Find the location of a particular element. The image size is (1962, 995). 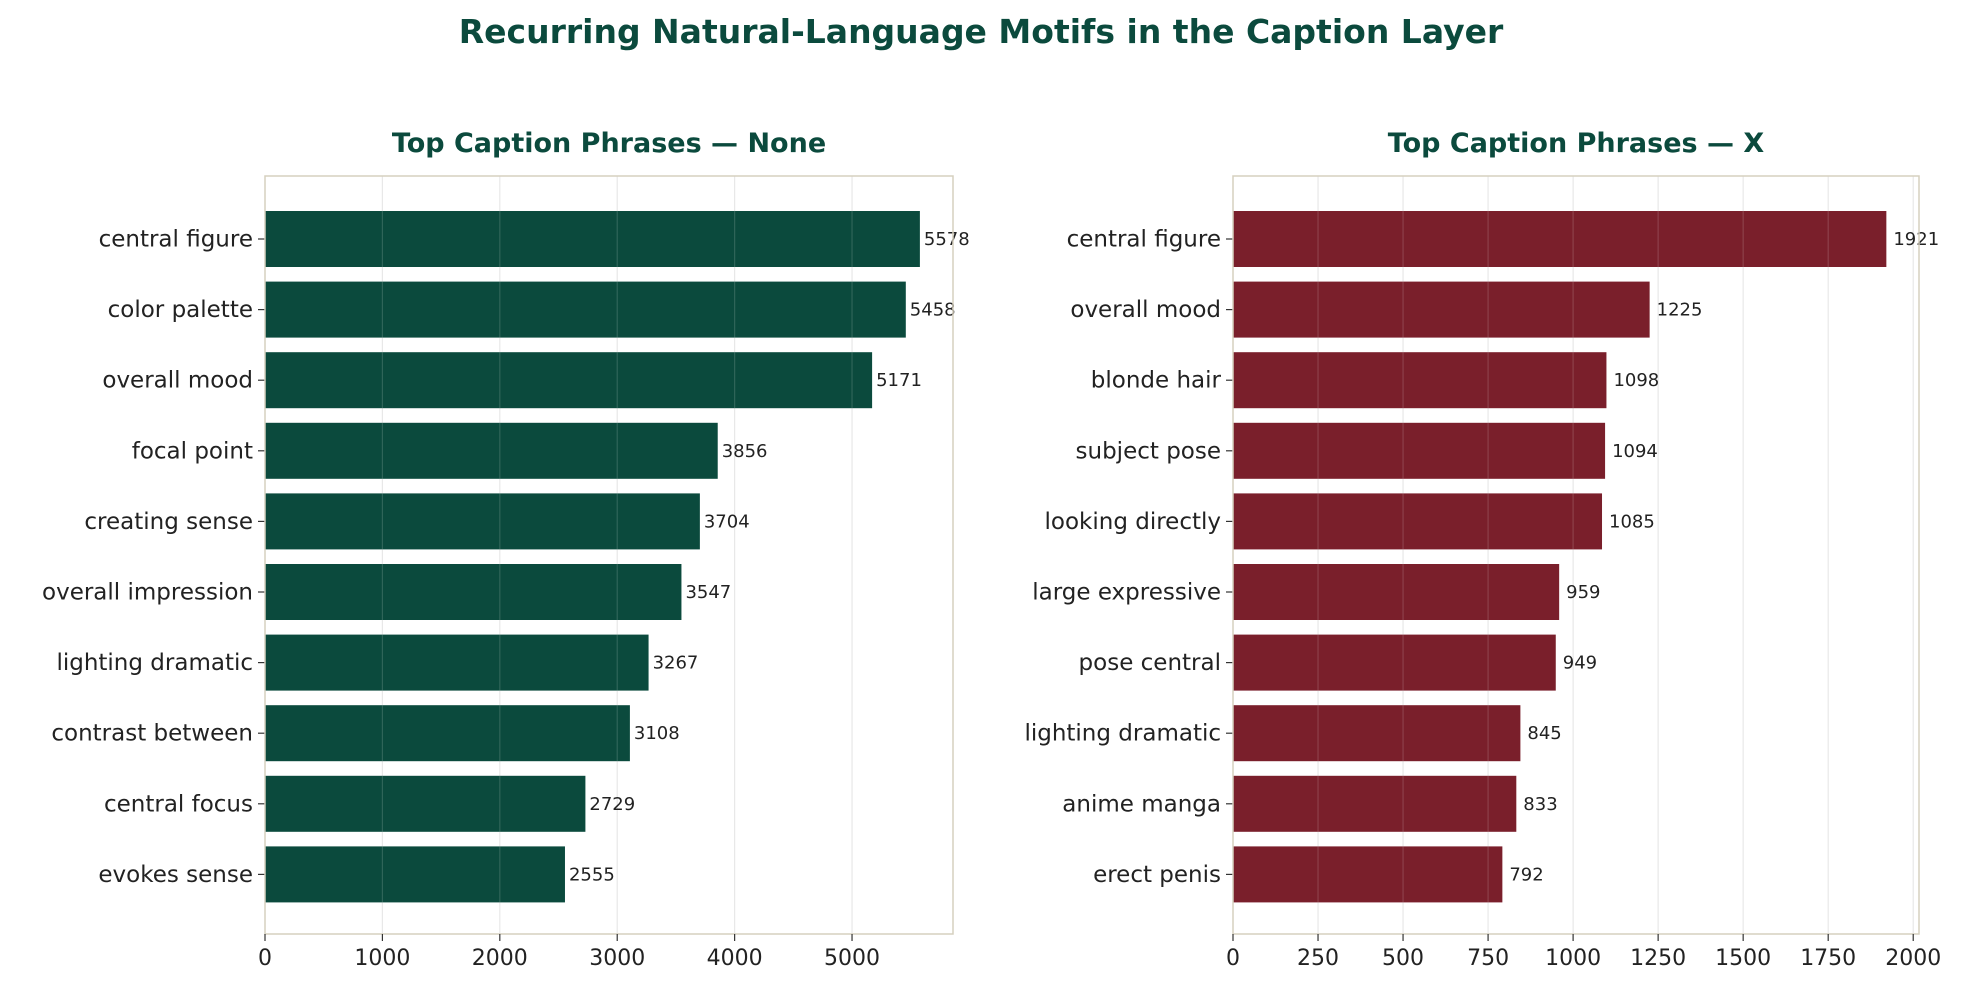

data-label: 845 is located at coordinates (1544, 733).